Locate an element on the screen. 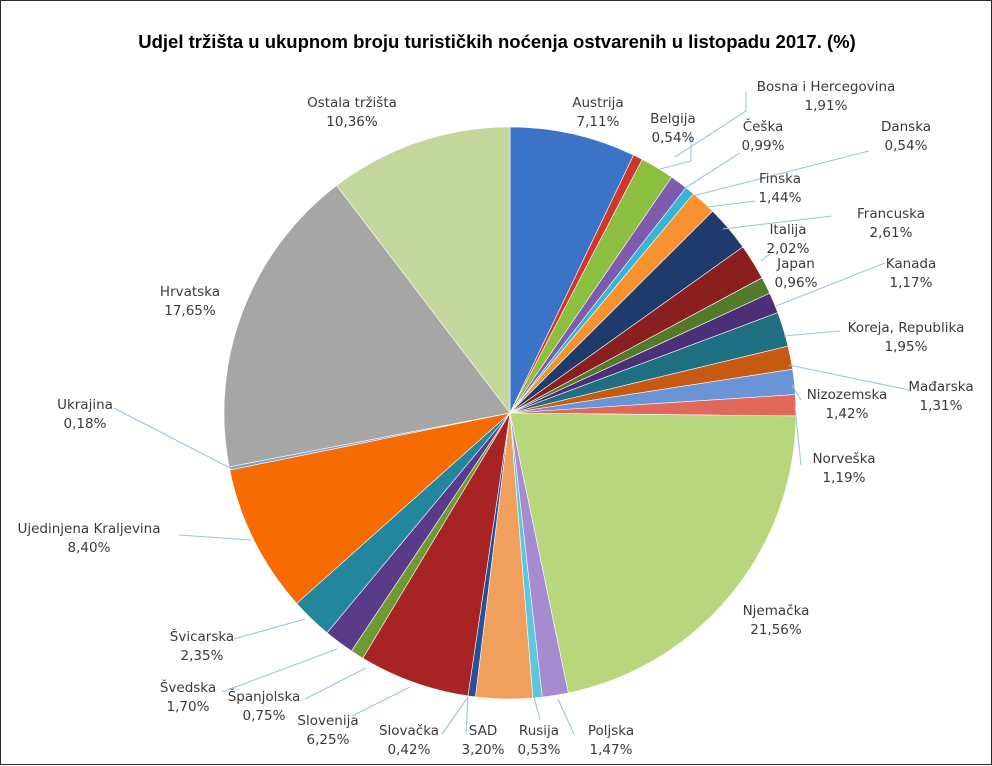 The width and height of the screenshot is (992, 766). data-label-ceska: Češka 0,99% is located at coordinates (763, 135).